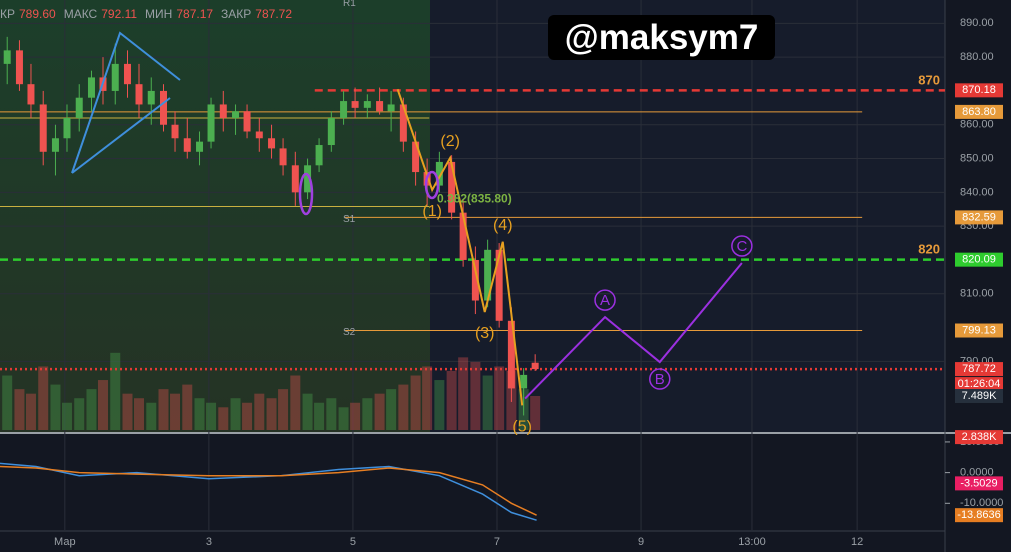 This screenshot has height=552, width=1011. What do you see at coordinates (977, 23) in the screenshot?
I see `y-tick-label: 890.00` at bounding box center [977, 23].